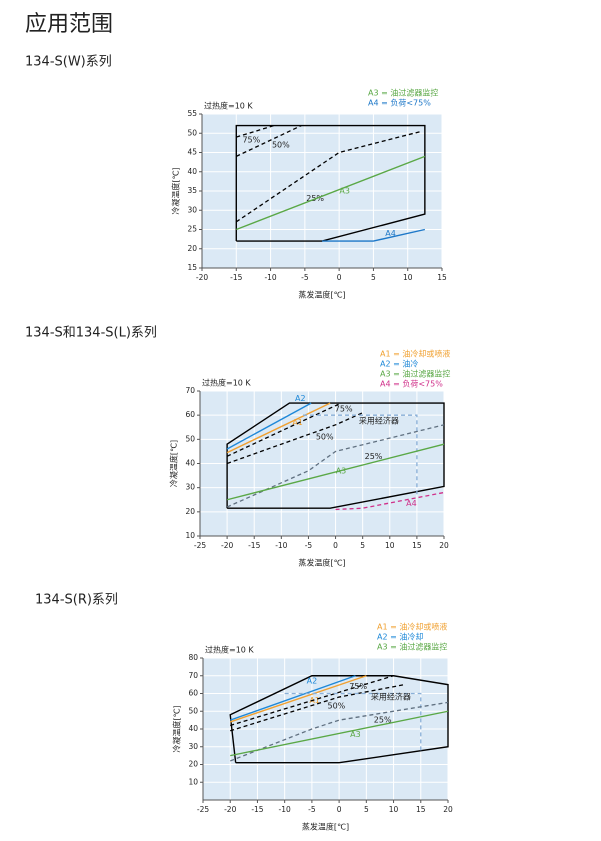  Describe the element at coordinates (444, 545) in the screenshot. I see `x-tick-label: 20` at that location.